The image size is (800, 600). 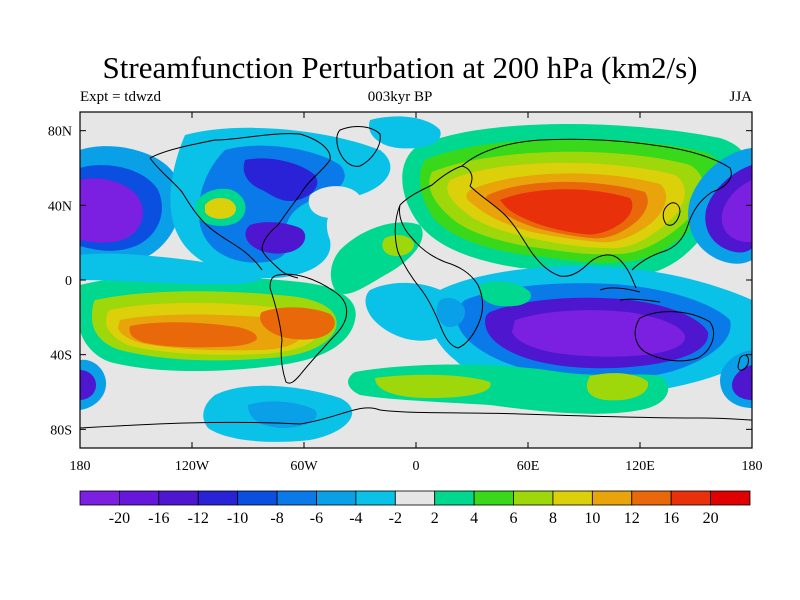 I want to click on colorbar-label: -2, so click(x=395, y=518).